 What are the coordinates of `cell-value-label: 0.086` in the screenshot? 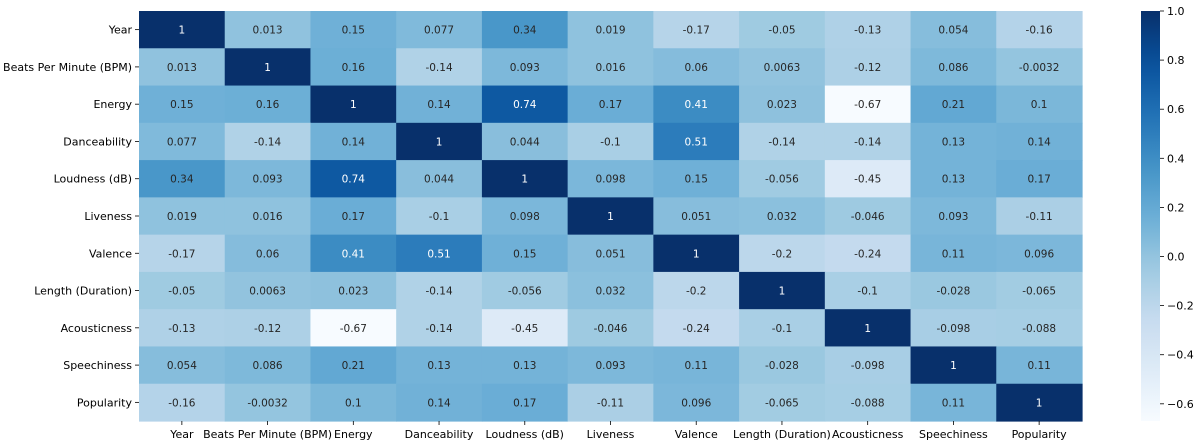 It's located at (953, 68).